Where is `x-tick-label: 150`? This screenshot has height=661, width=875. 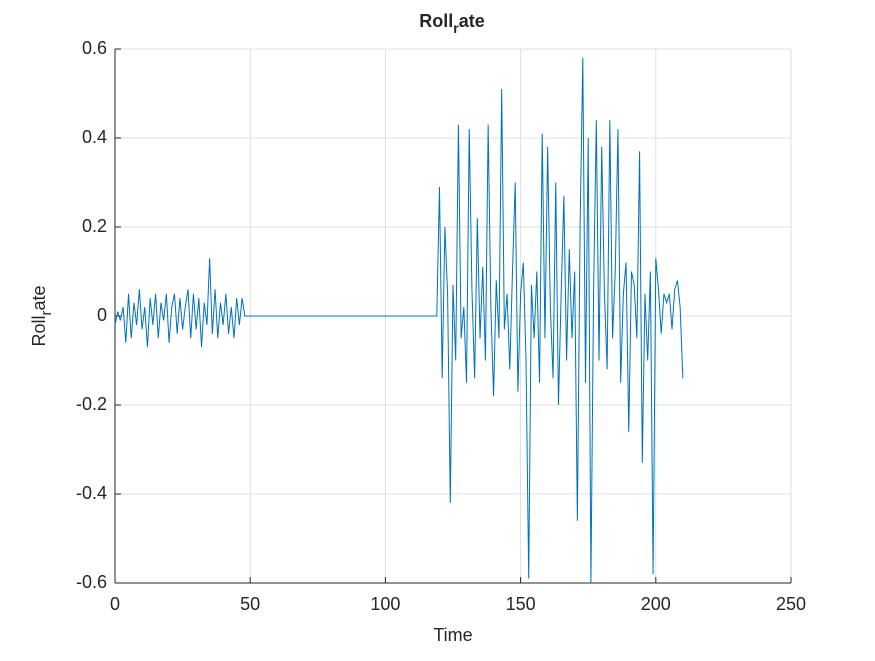 x-tick-label: 150 is located at coordinates (521, 604).